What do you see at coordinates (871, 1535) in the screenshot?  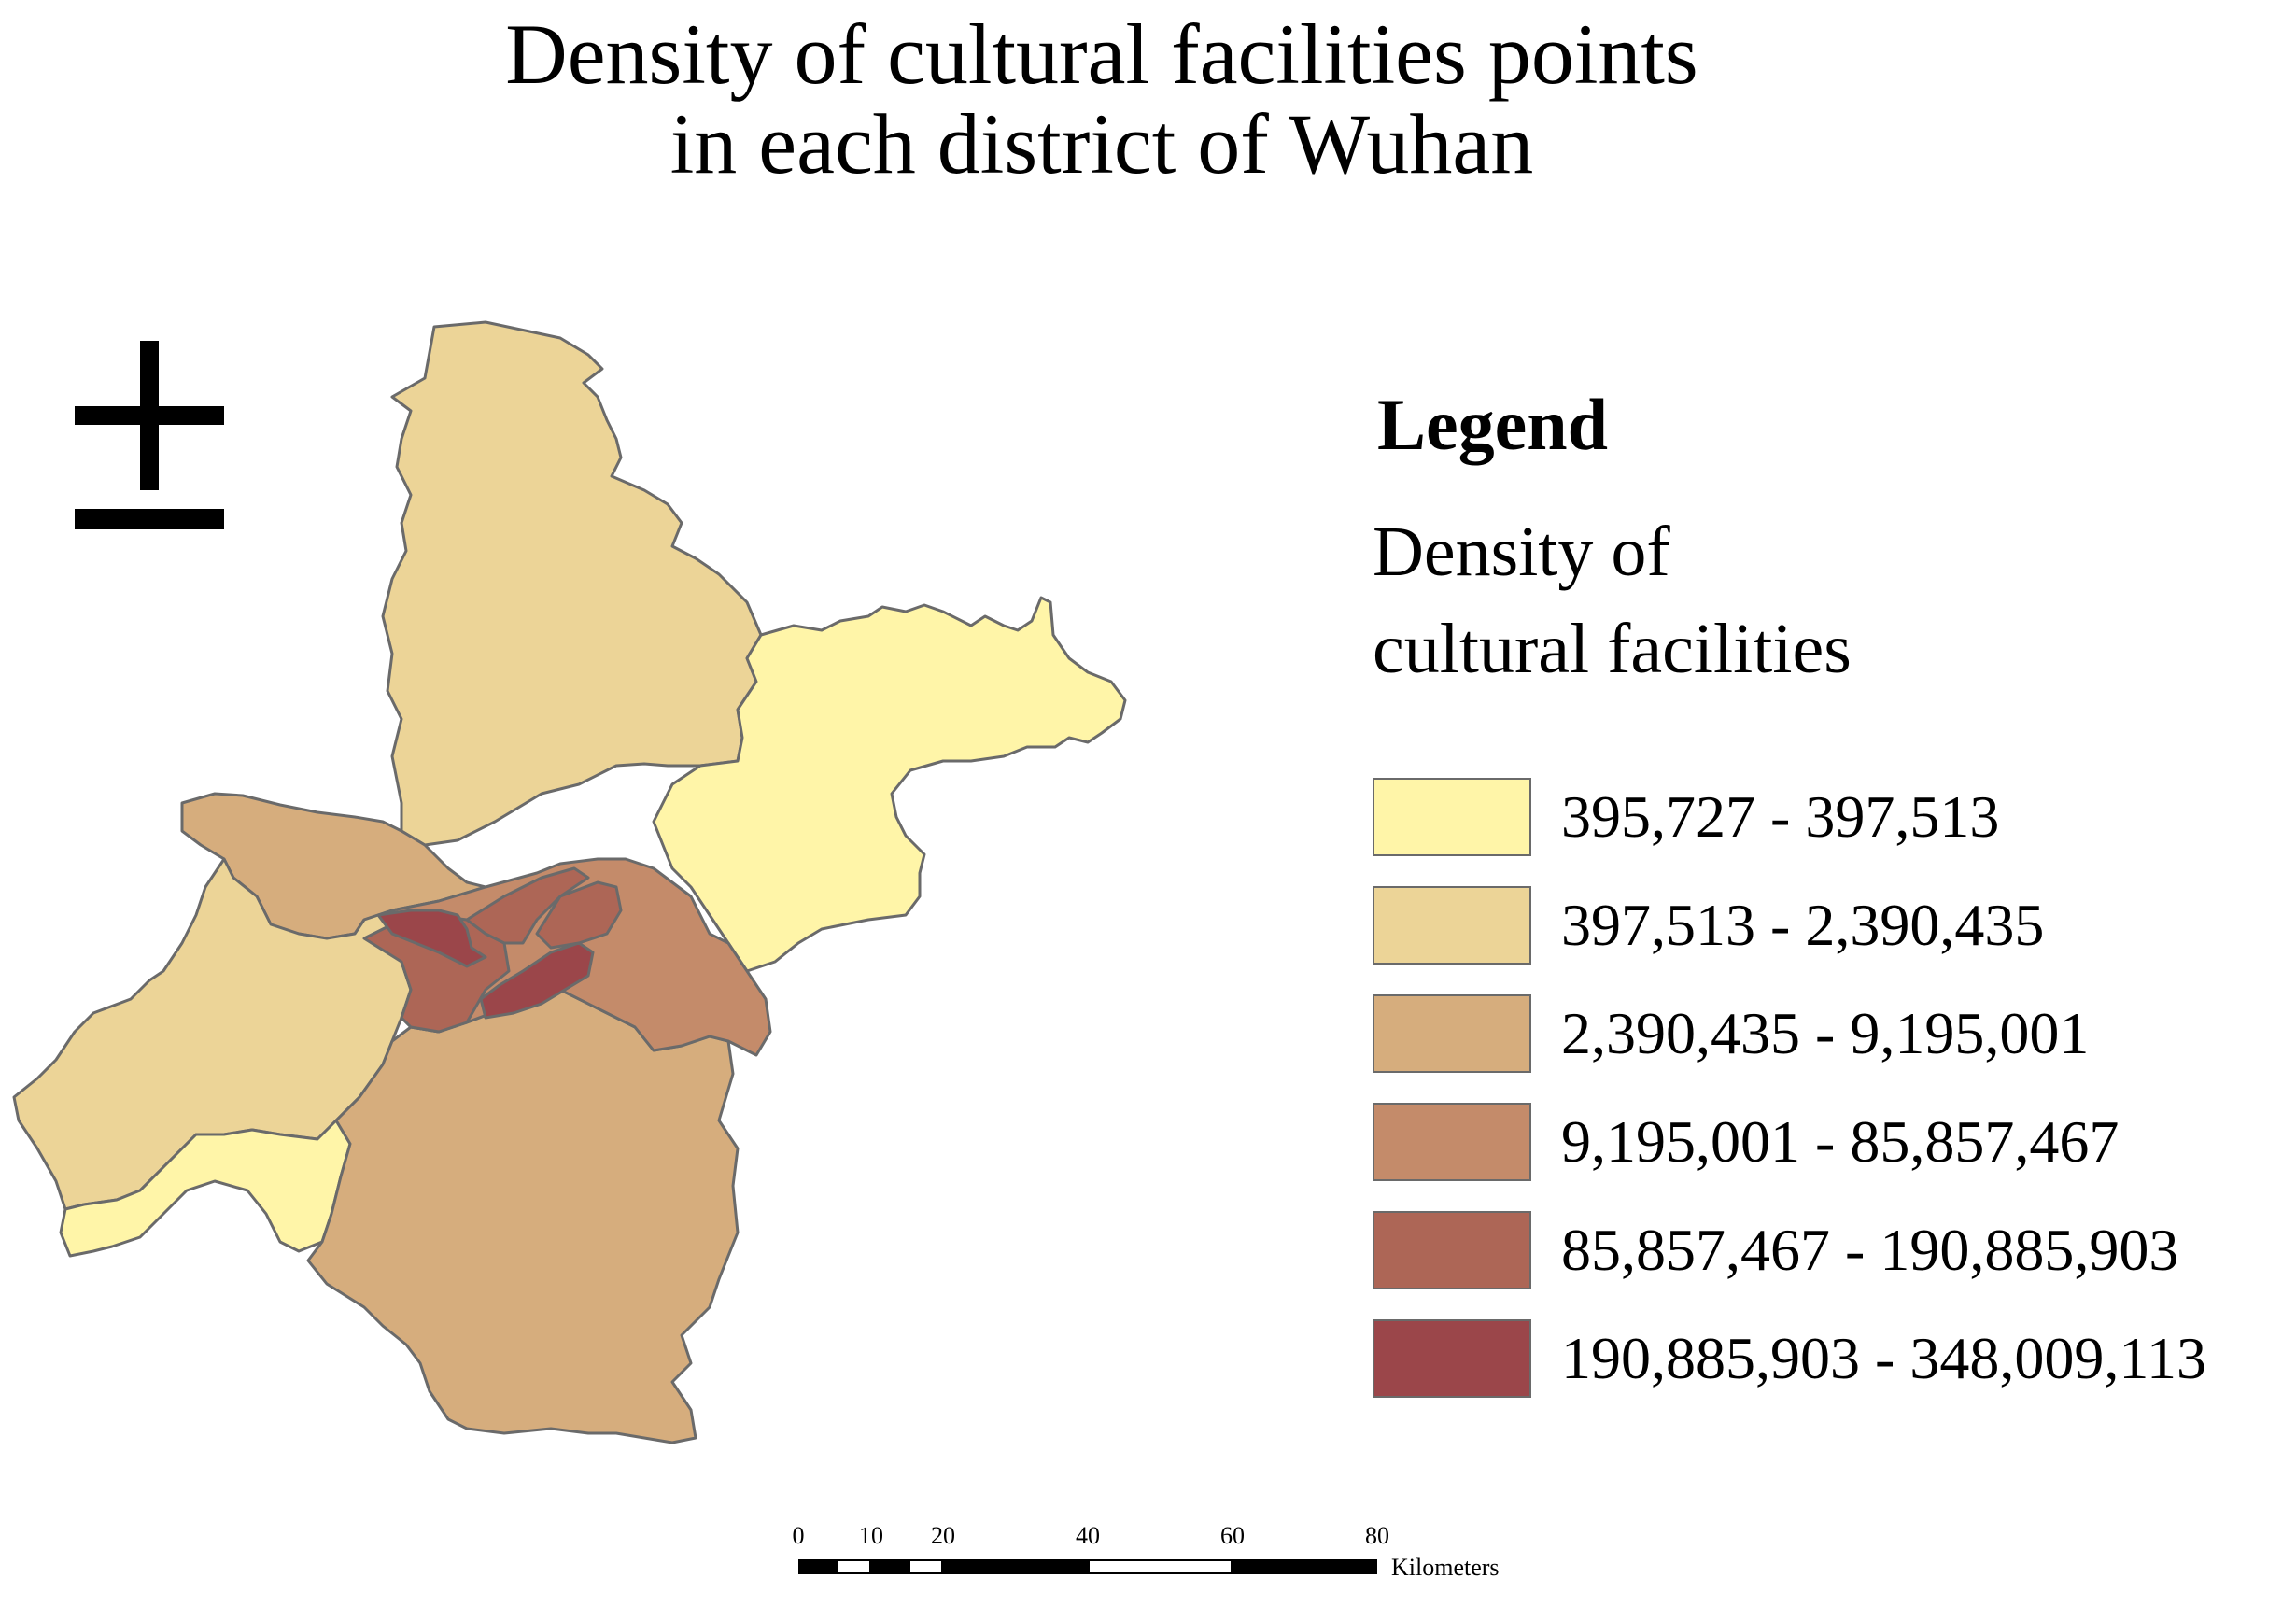 I see `scale-tick: 10` at bounding box center [871, 1535].